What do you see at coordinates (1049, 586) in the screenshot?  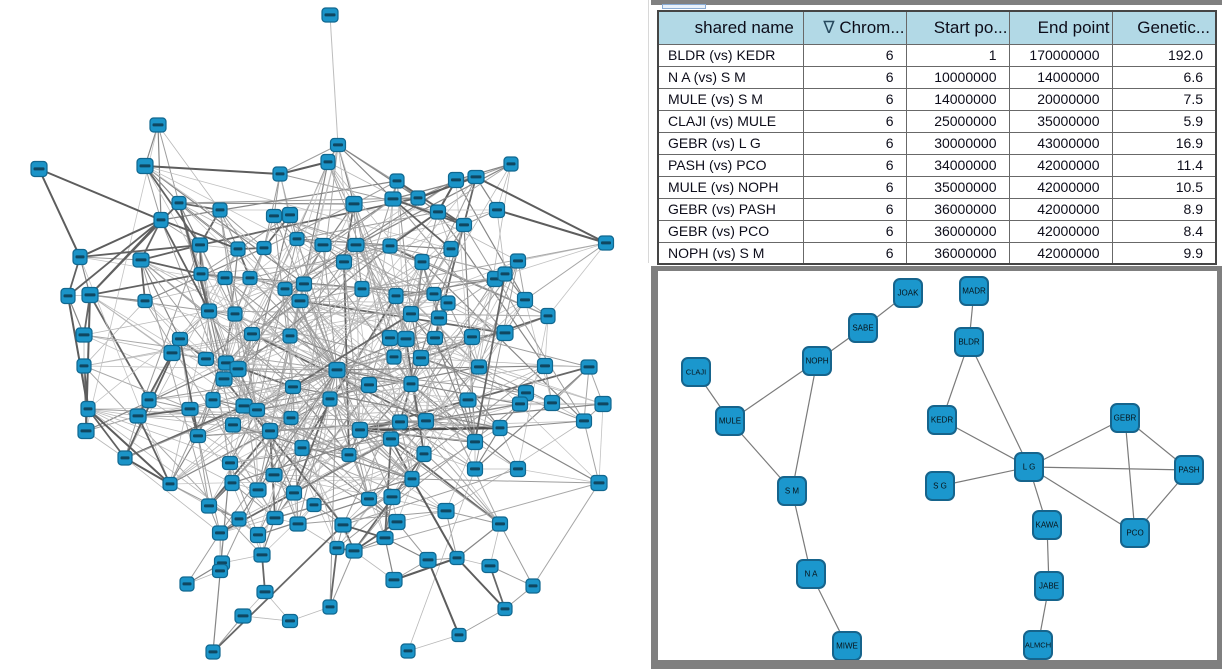 I see `svg-text: JABE` at bounding box center [1049, 586].